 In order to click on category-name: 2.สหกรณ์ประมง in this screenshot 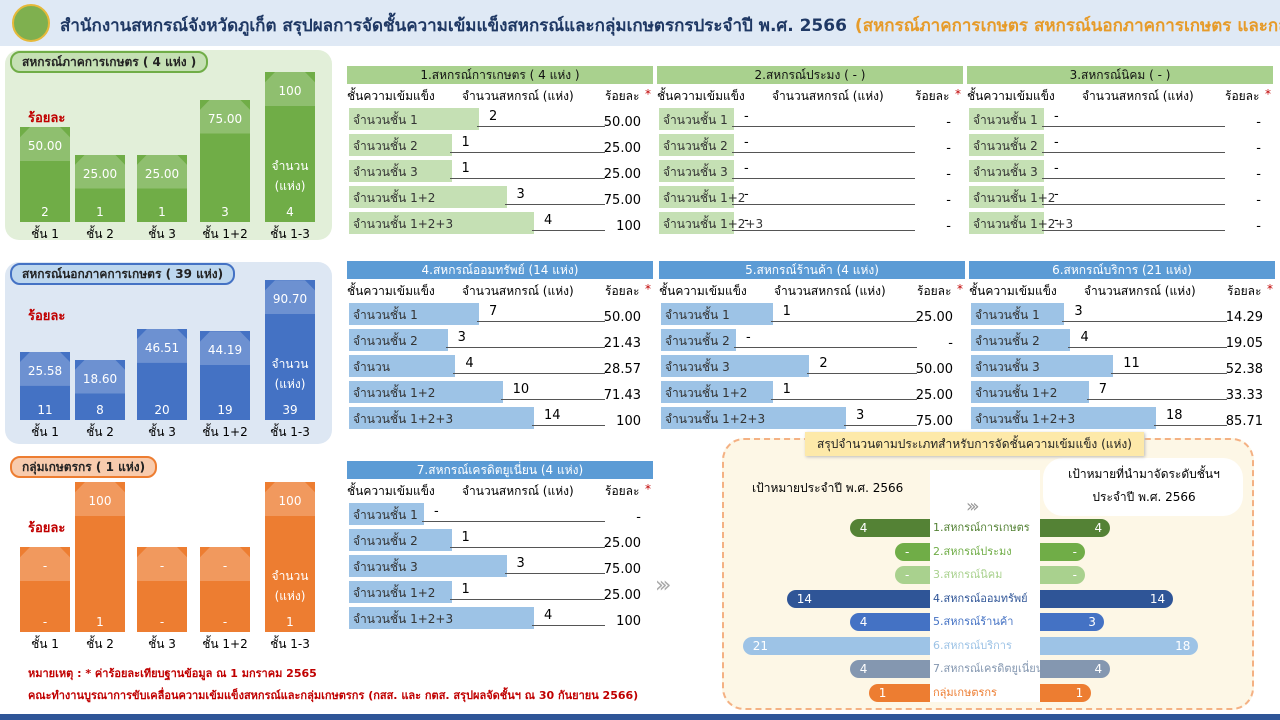, I will do `click(972, 551)`.